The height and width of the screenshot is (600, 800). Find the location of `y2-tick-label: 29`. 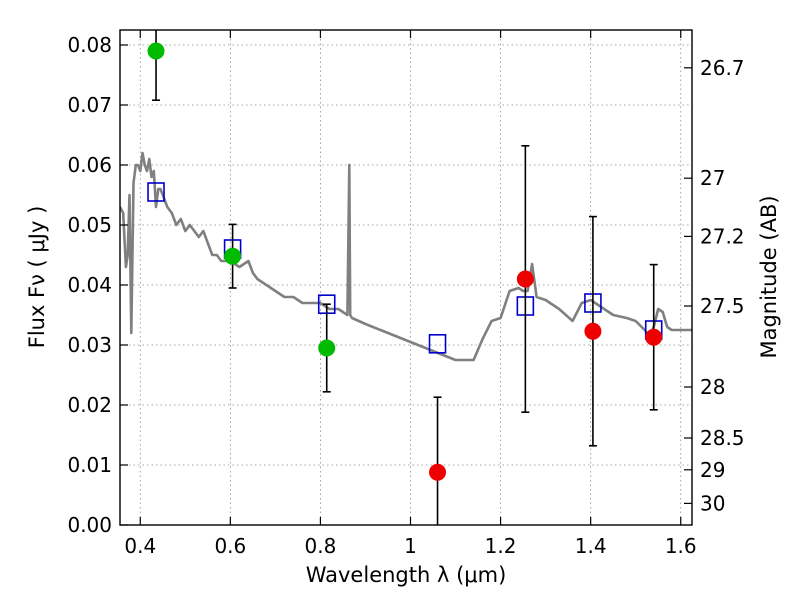

y2-tick-label: 29 is located at coordinates (712, 470).